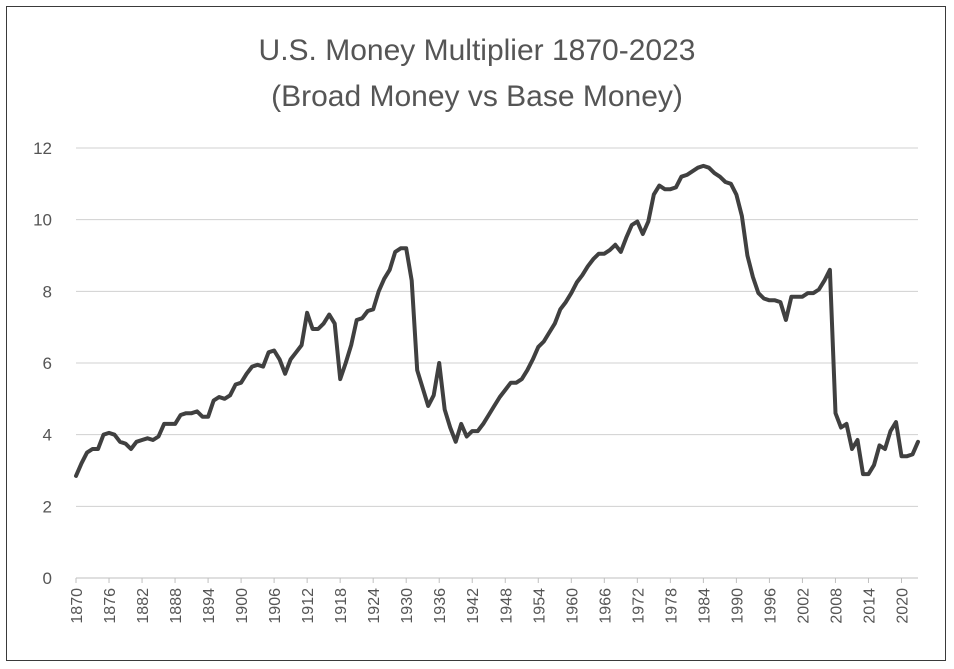 The height and width of the screenshot is (669, 954). Describe the element at coordinates (671, 606) in the screenshot. I see `x-tick-label: 1978` at that location.